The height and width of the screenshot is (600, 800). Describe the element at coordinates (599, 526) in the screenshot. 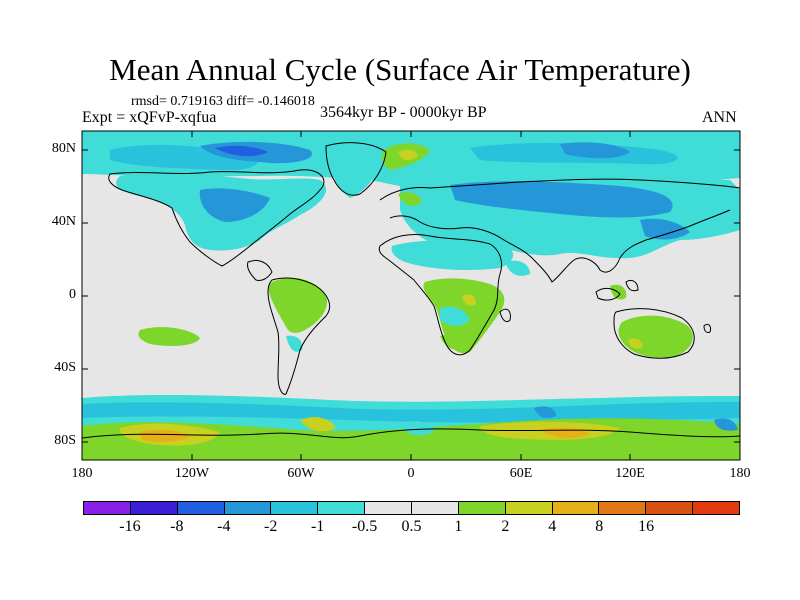

I see `legend-label: 8` at that location.